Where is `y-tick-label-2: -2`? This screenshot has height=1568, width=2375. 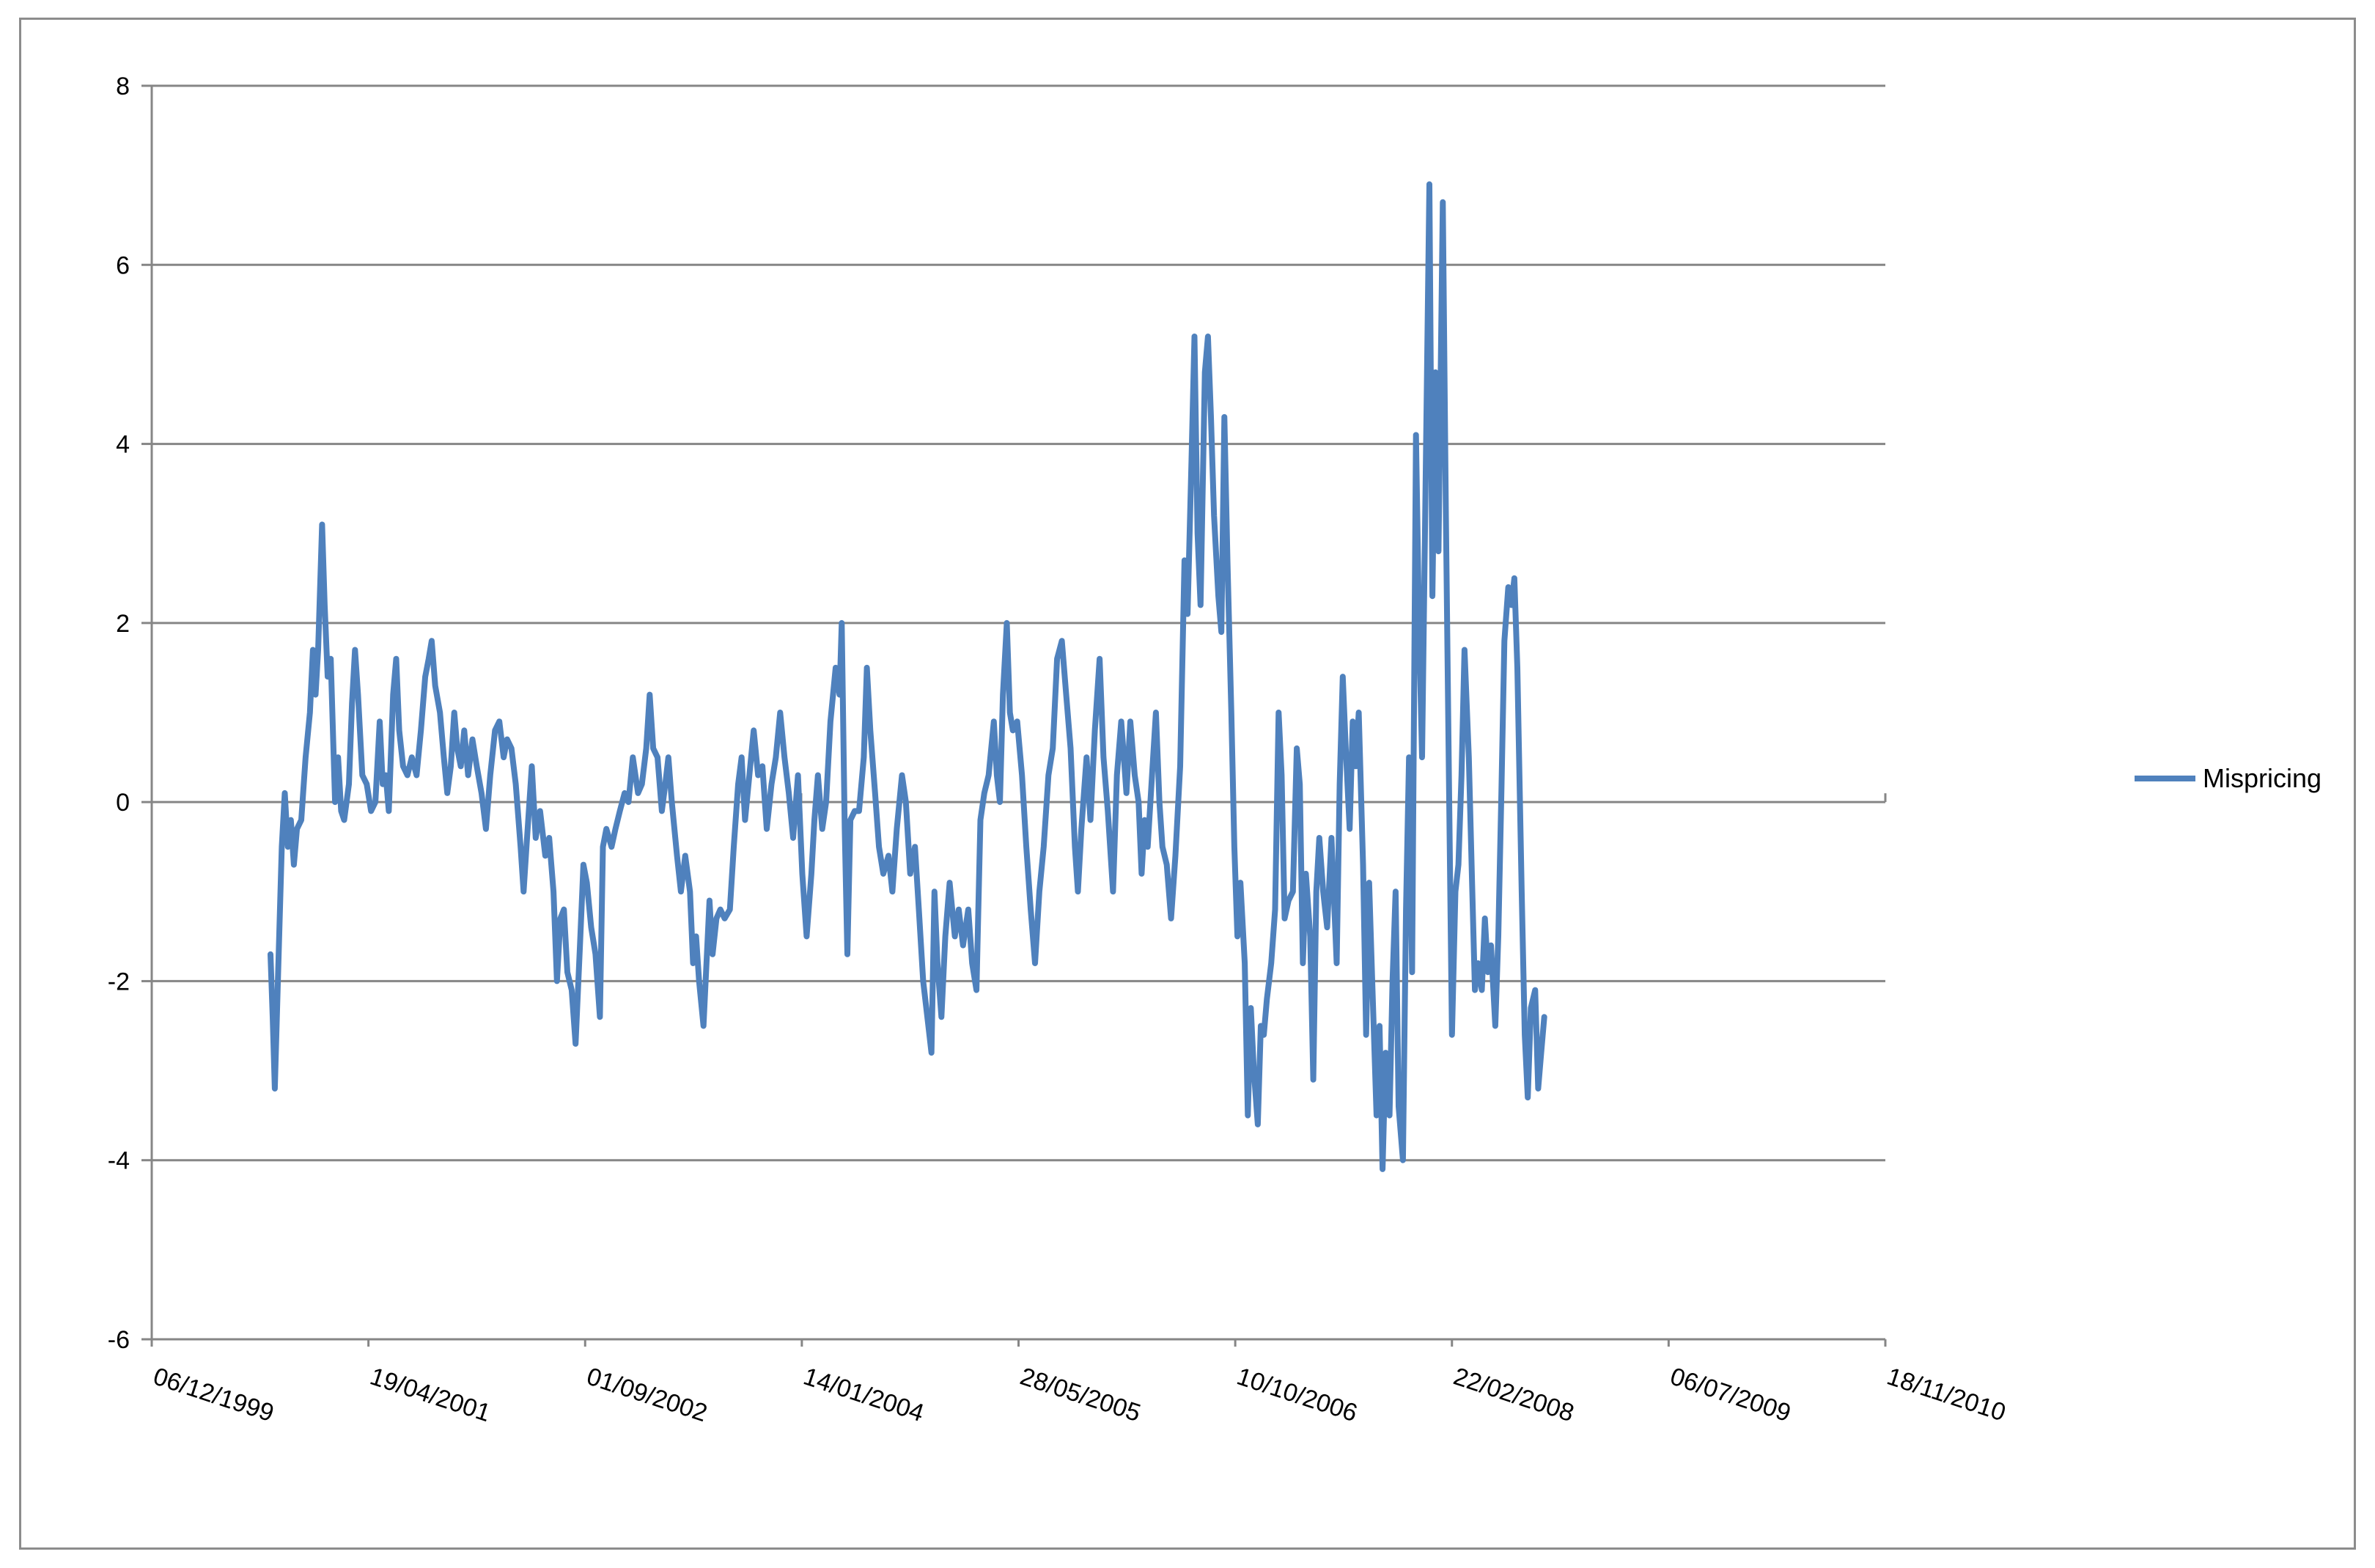
y-tick-label-2: -2 is located at coordinates (119, 982).